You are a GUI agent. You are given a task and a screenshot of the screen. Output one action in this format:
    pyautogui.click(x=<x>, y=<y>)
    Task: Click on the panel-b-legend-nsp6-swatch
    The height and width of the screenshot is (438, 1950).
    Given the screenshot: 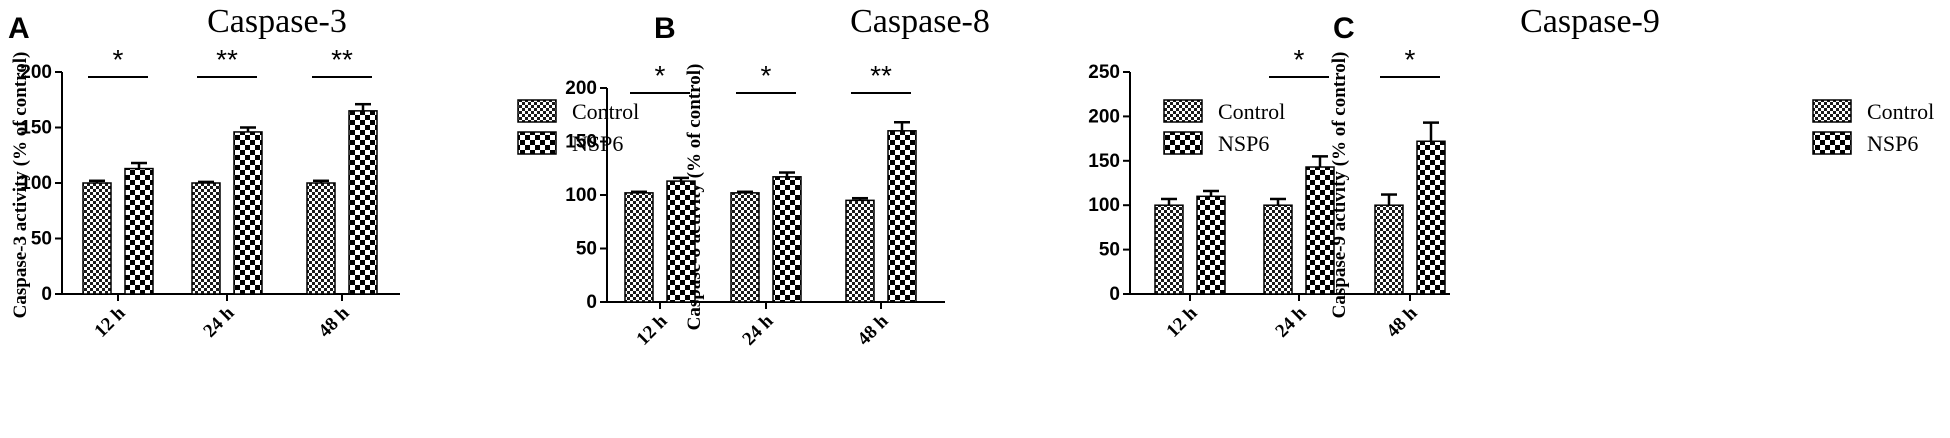 What is the action you would take?
    pyautogui.click(x=1183, y=143)
    